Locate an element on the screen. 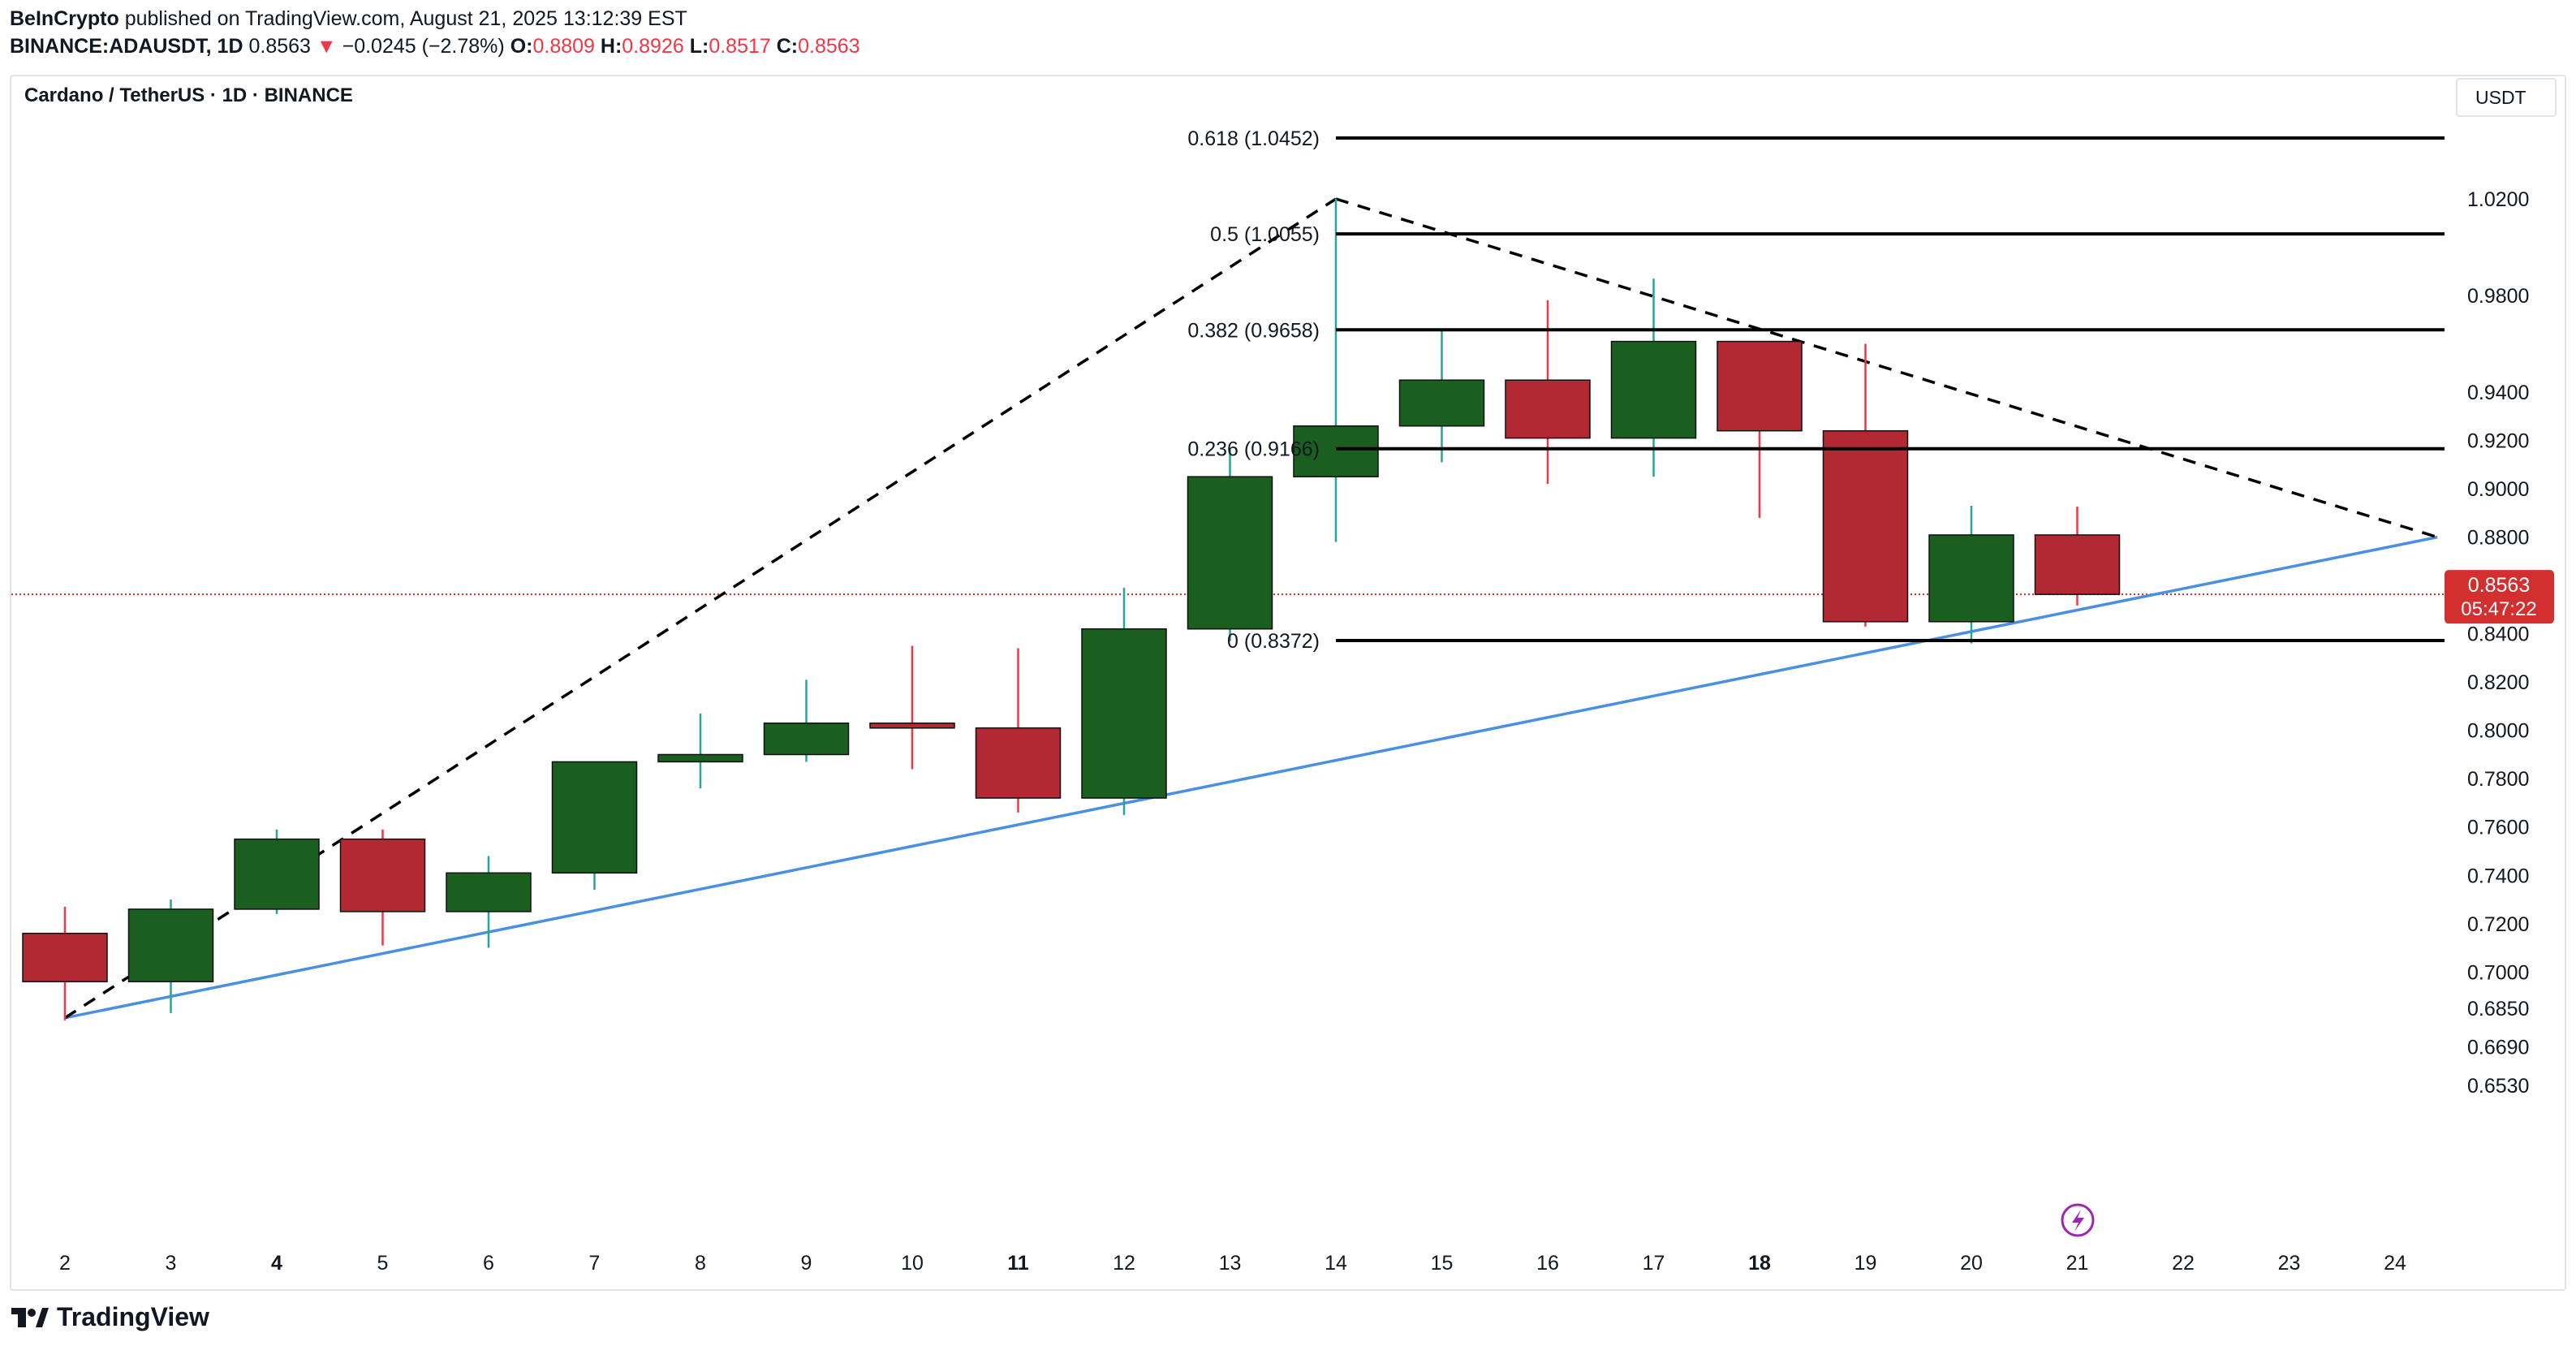 This screenshot has width=2576, height=1346. y-tick-label-8: 0.8000 is located at coordinates (2498, 731).